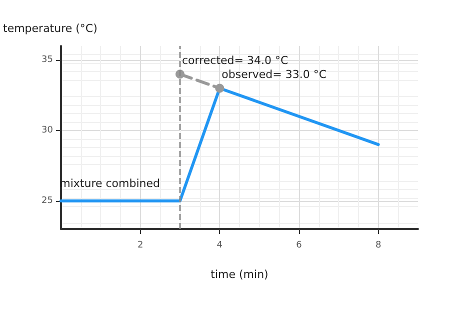  What do you see at coordinates (219, 245) in the screenshot?
I see `x-tick-label: 4` at bounding box center [219, 245].